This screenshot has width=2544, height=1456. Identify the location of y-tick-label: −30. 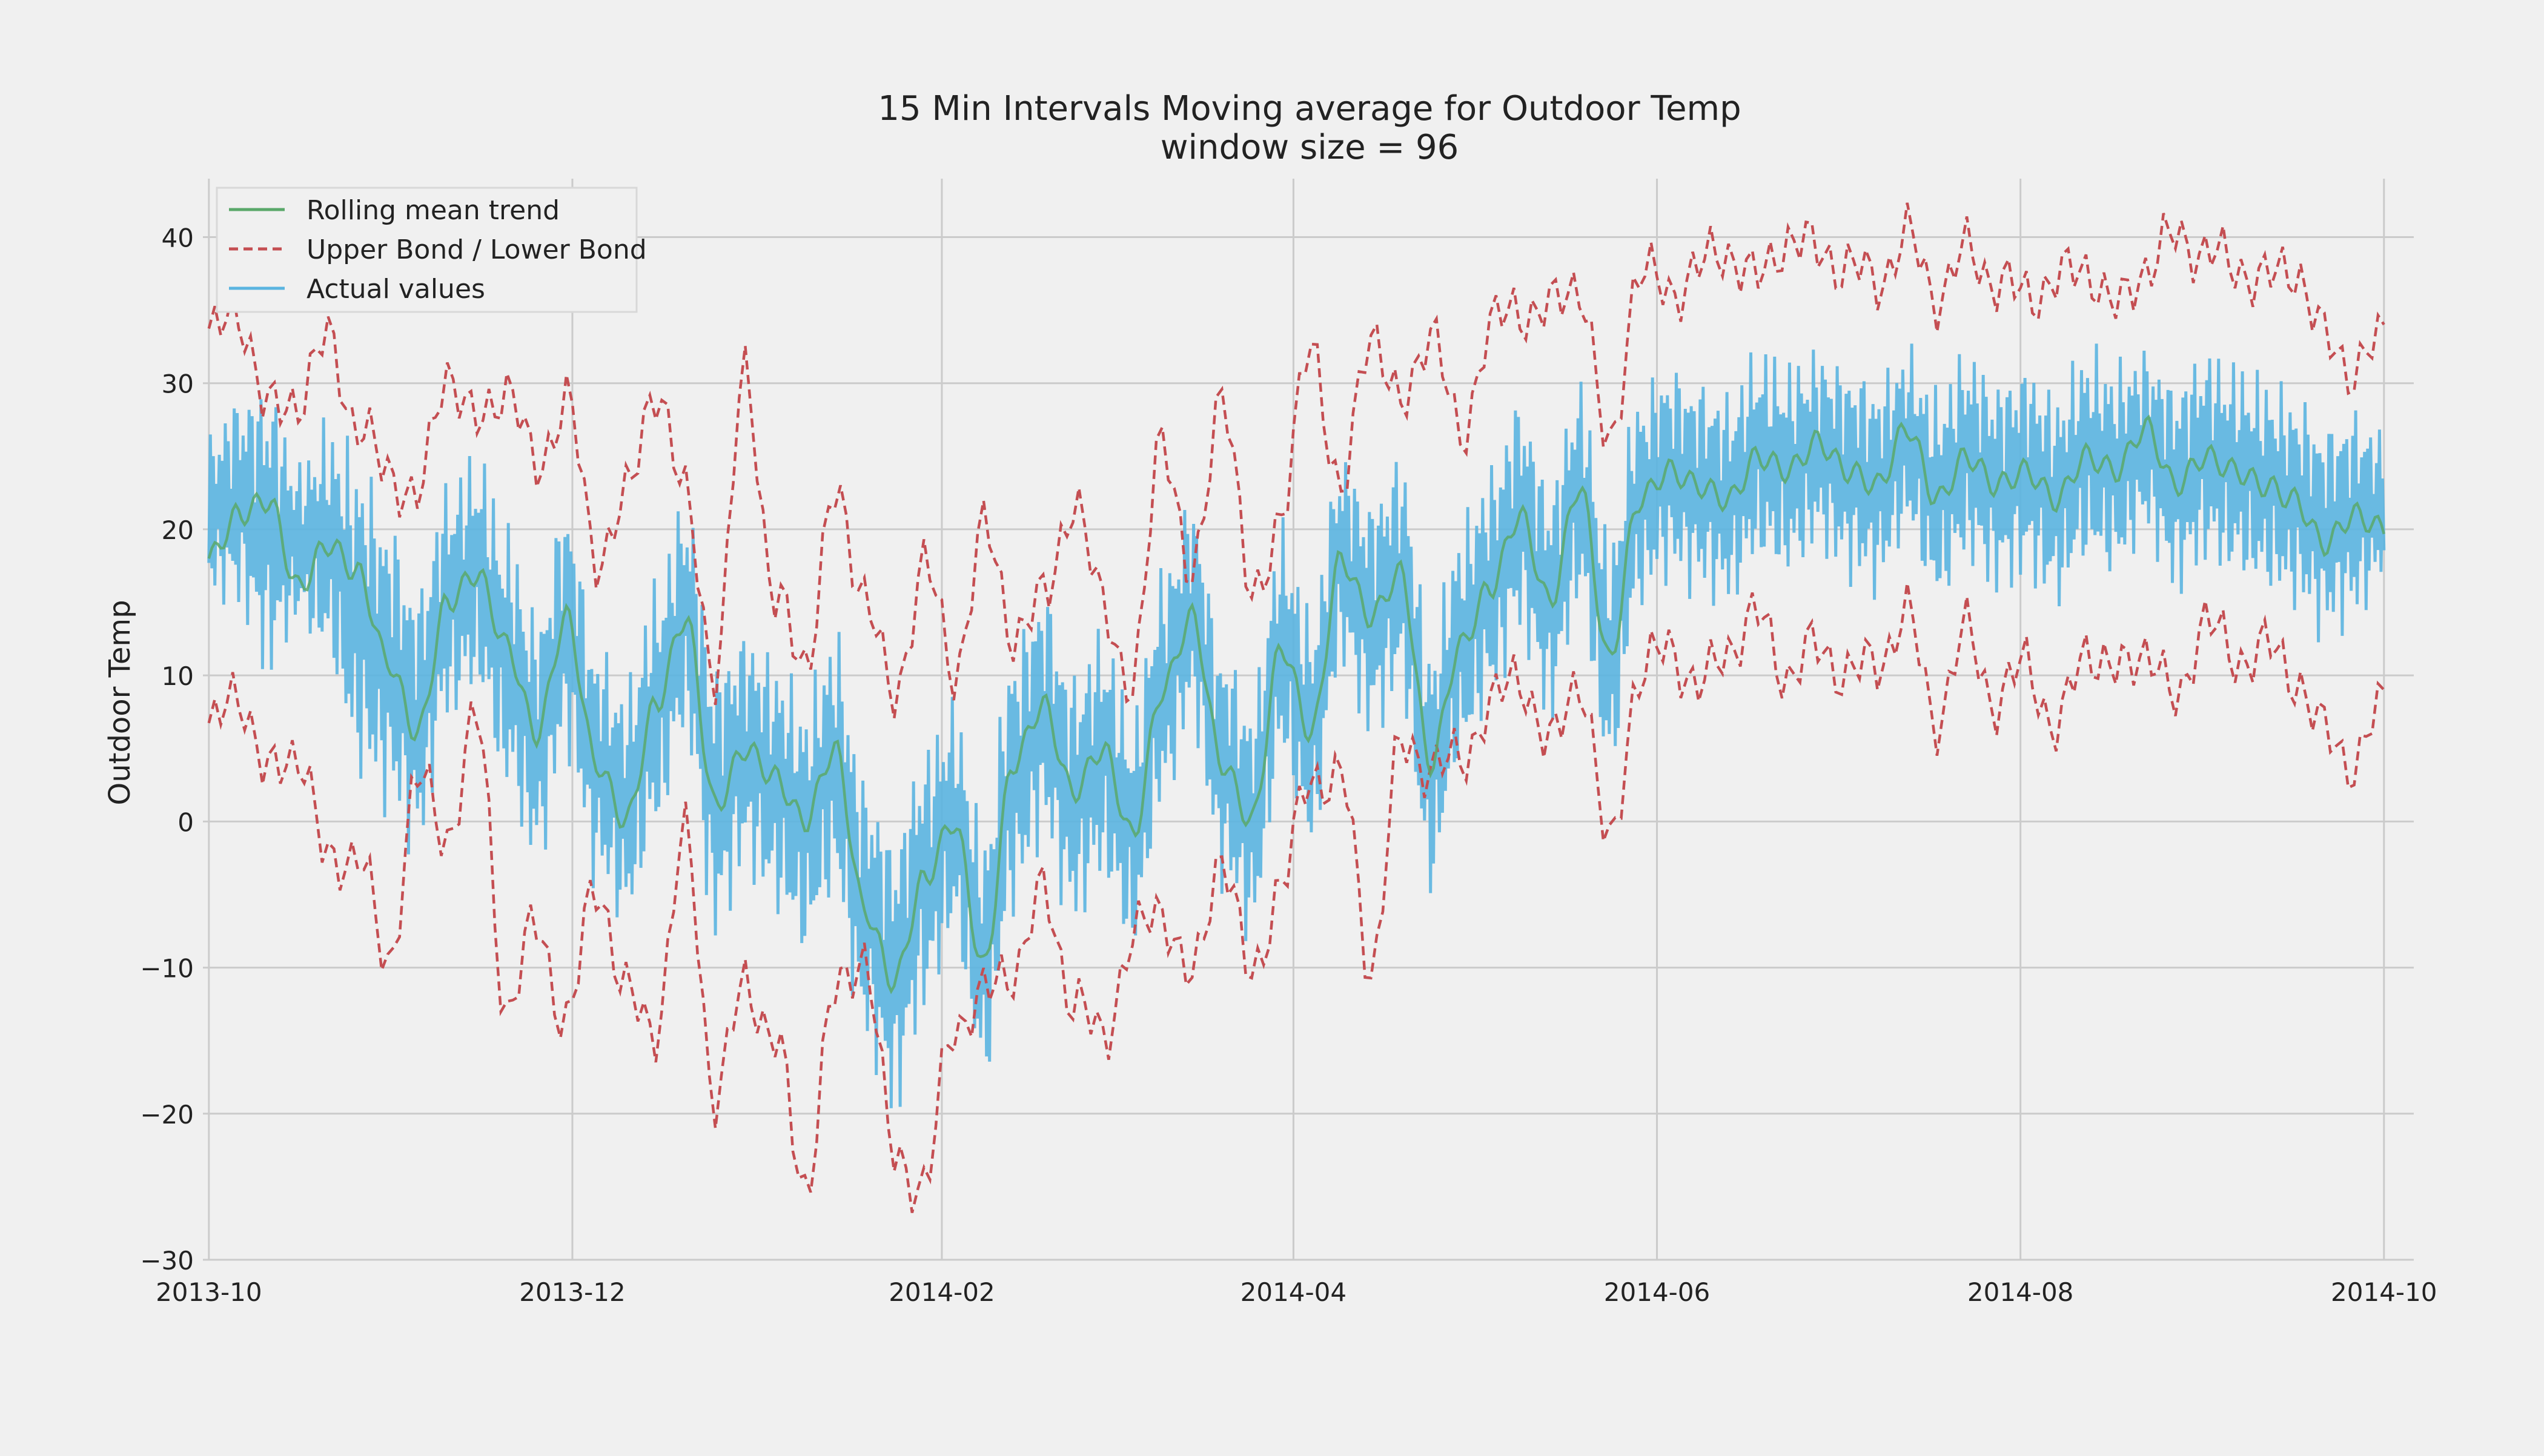
(167, 1261).